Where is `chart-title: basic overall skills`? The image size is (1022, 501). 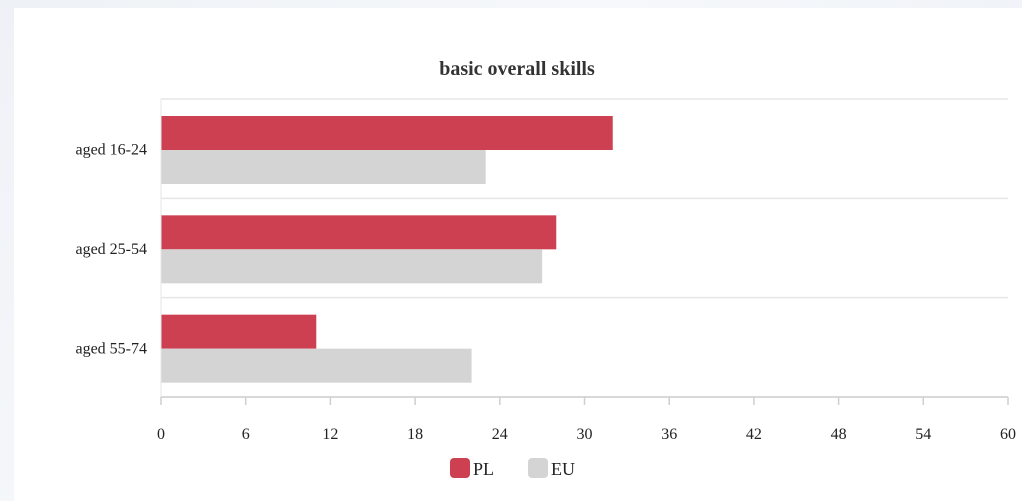
chart-title: basic overall skills is located at coordinates (517, 69).